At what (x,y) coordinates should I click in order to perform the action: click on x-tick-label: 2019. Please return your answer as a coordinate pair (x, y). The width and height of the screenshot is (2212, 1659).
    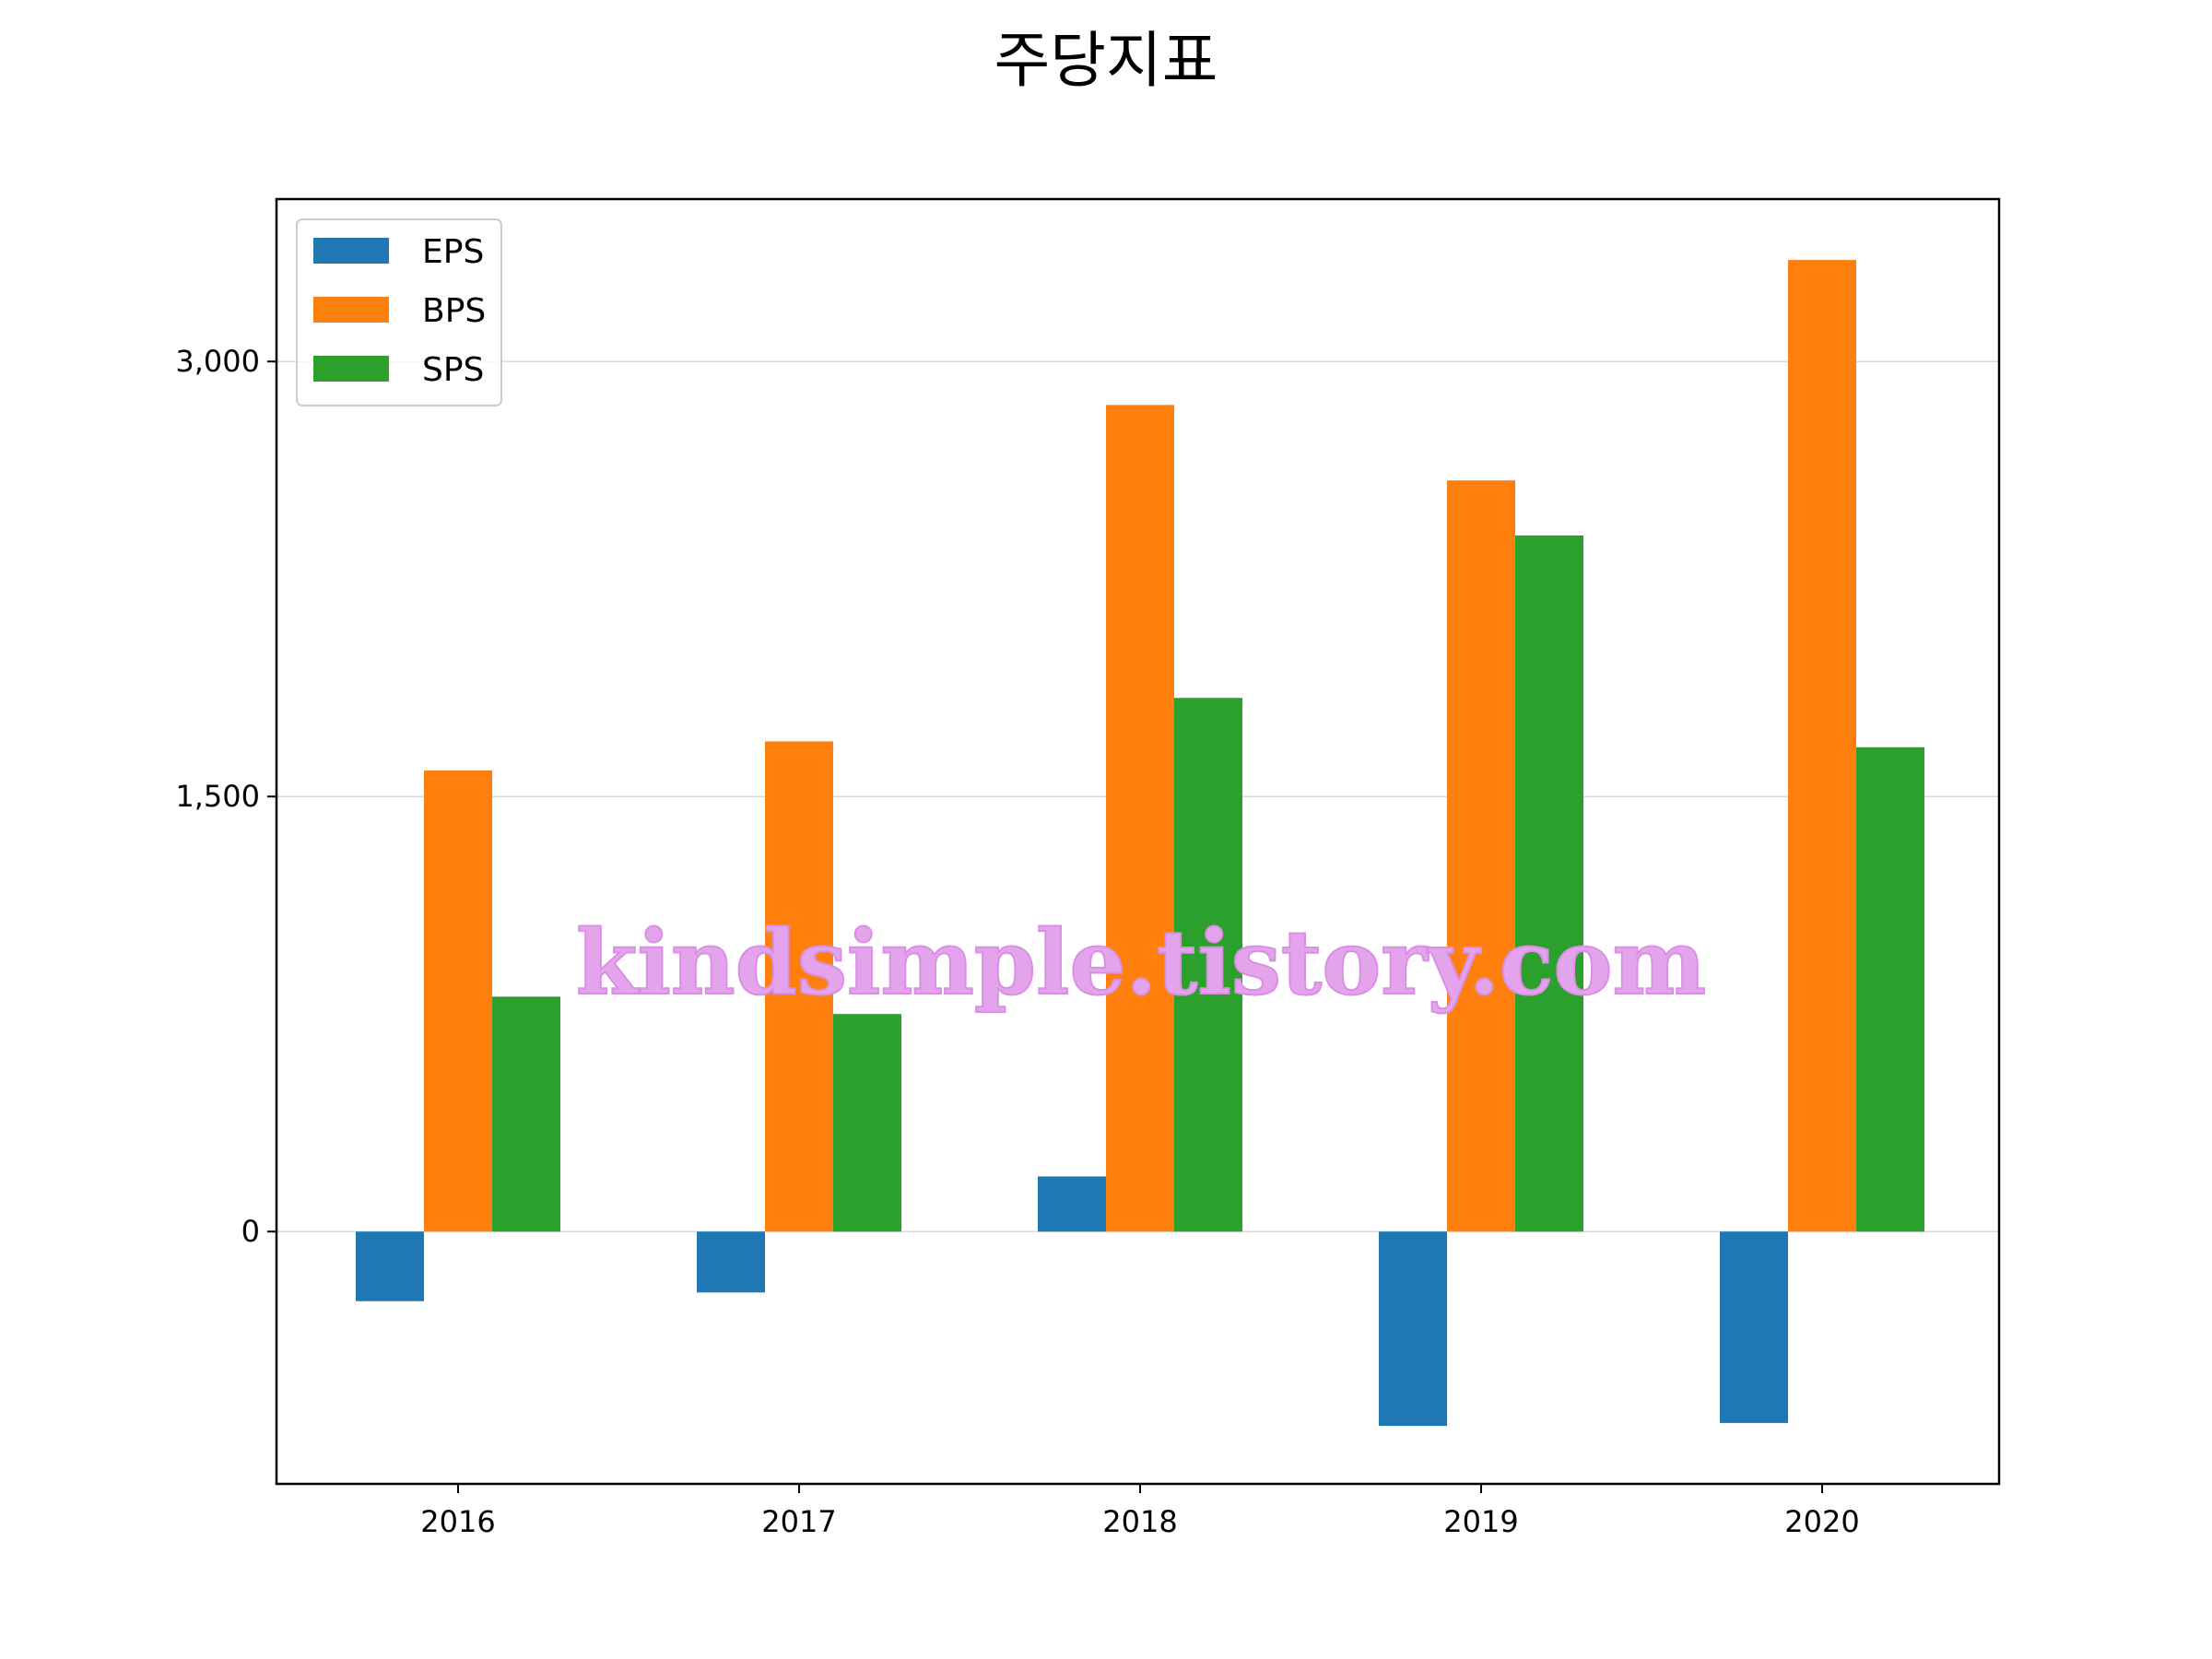
    Looking at the image, I should click on (1480, 1521).